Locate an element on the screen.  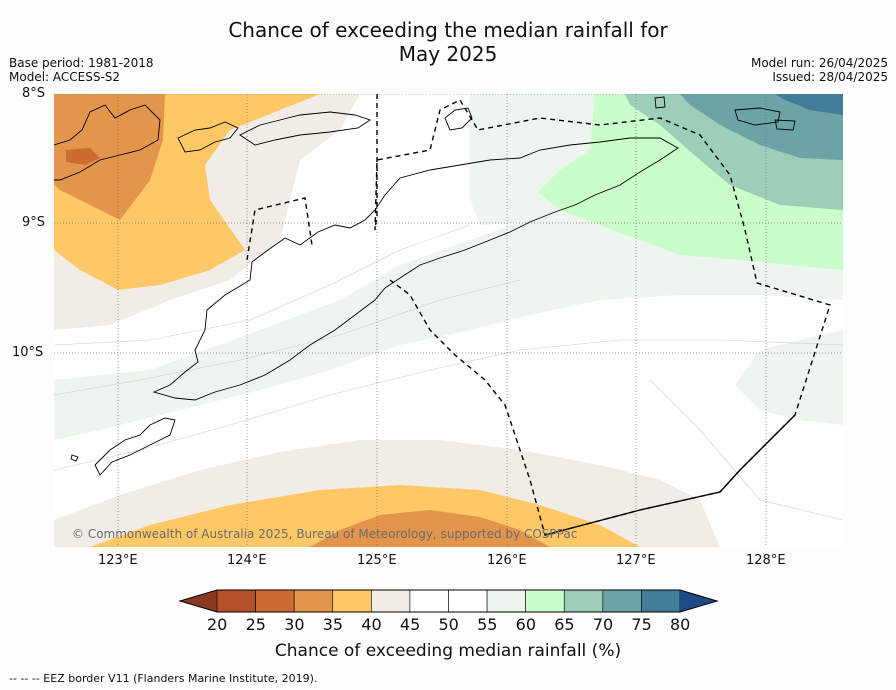
base-period: Base period: 1981-2018 is located at coordinates (81, 63).